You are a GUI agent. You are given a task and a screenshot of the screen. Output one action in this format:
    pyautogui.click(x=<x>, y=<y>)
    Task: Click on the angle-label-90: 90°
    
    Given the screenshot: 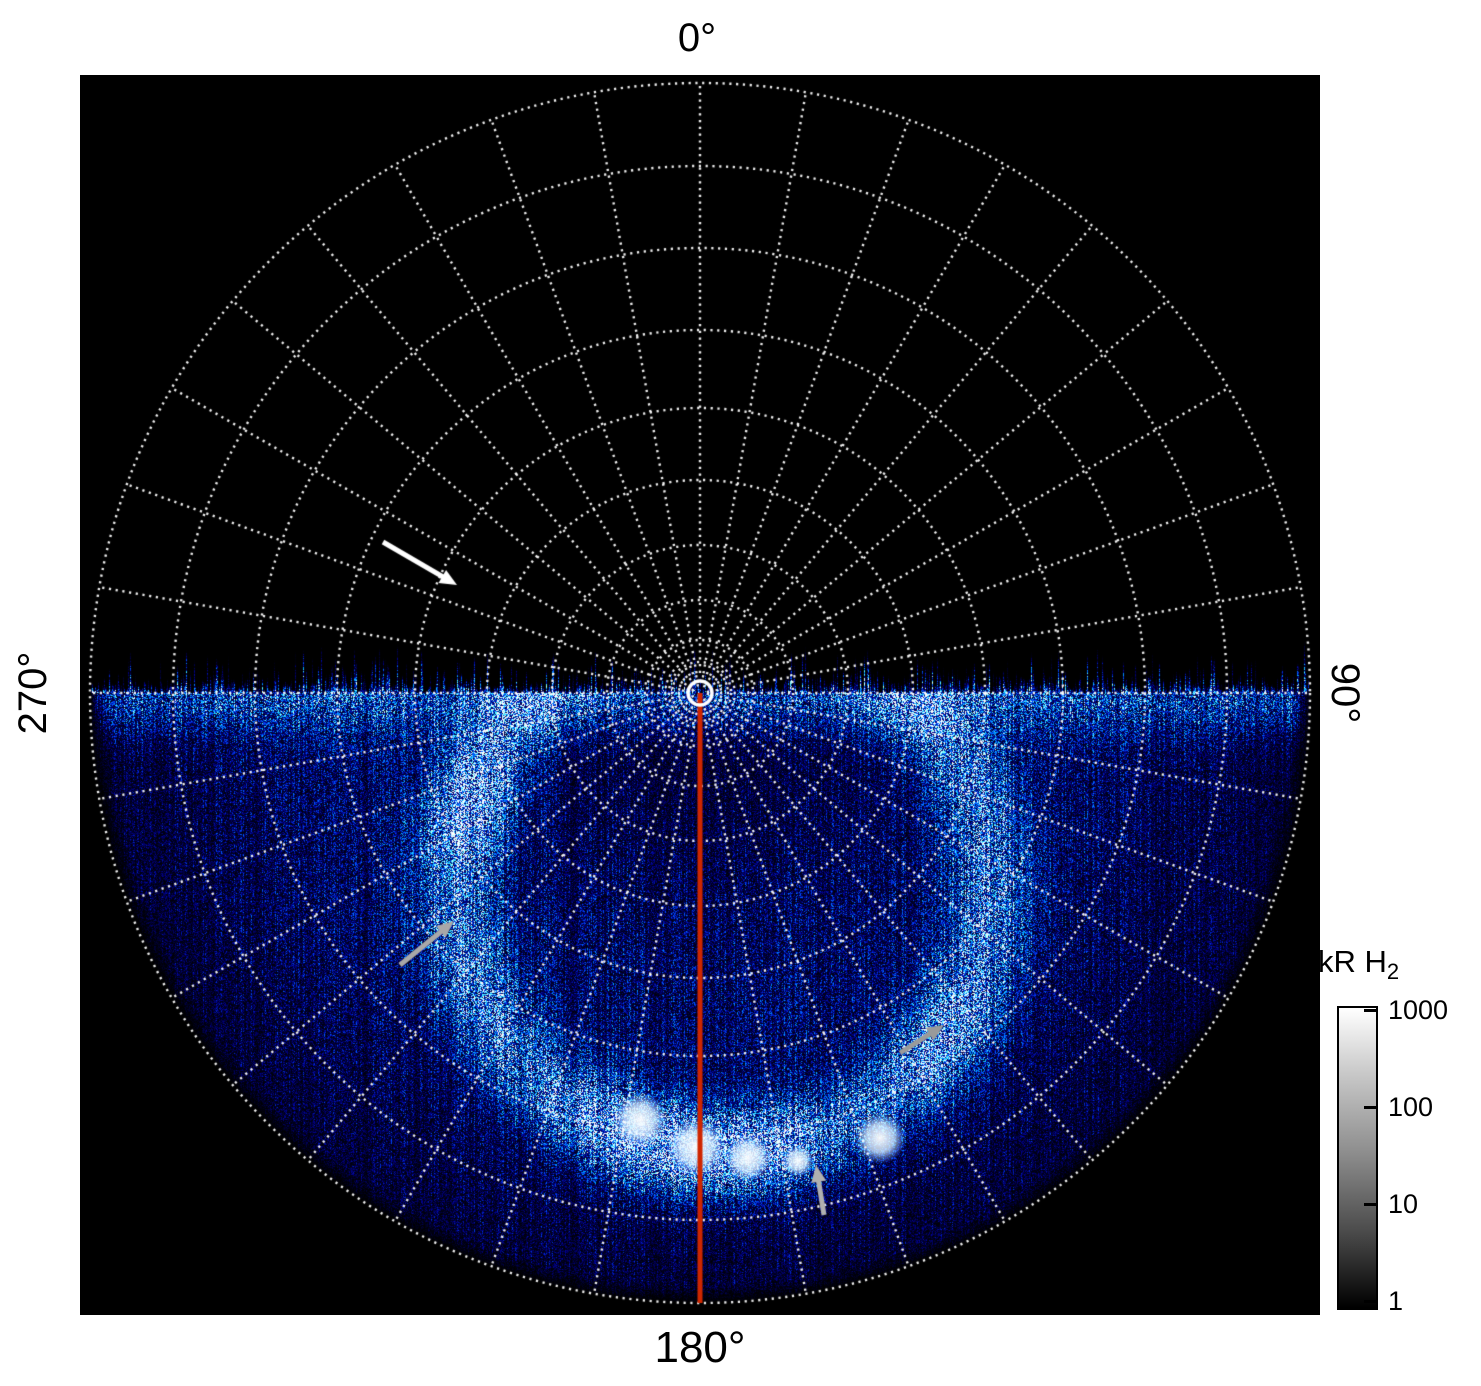 What is the action you would take?
    pyautogui.click(x=1345, y=693)
    